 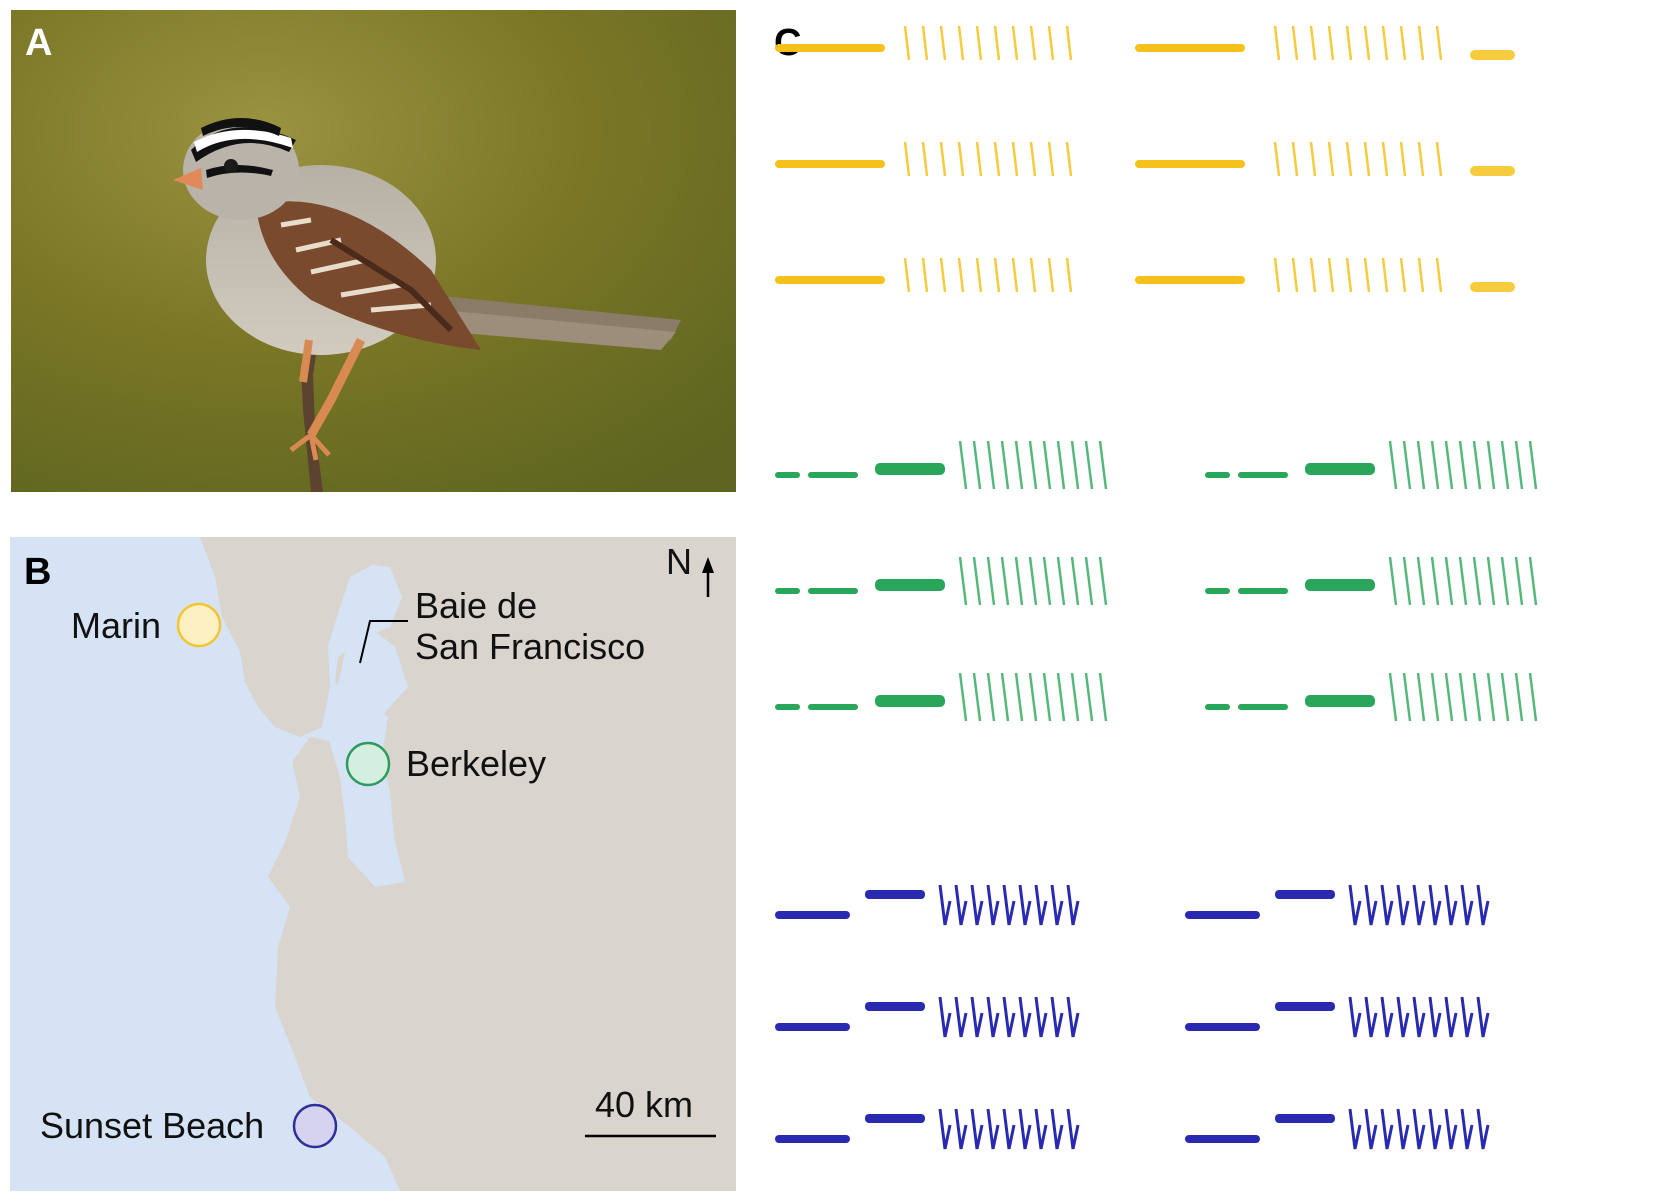 What do you see at coordinates (895, 1006) in the screenshot?
I see `sunset-beach-song-2-upper-whistle` at bounding box center [895, 1006].